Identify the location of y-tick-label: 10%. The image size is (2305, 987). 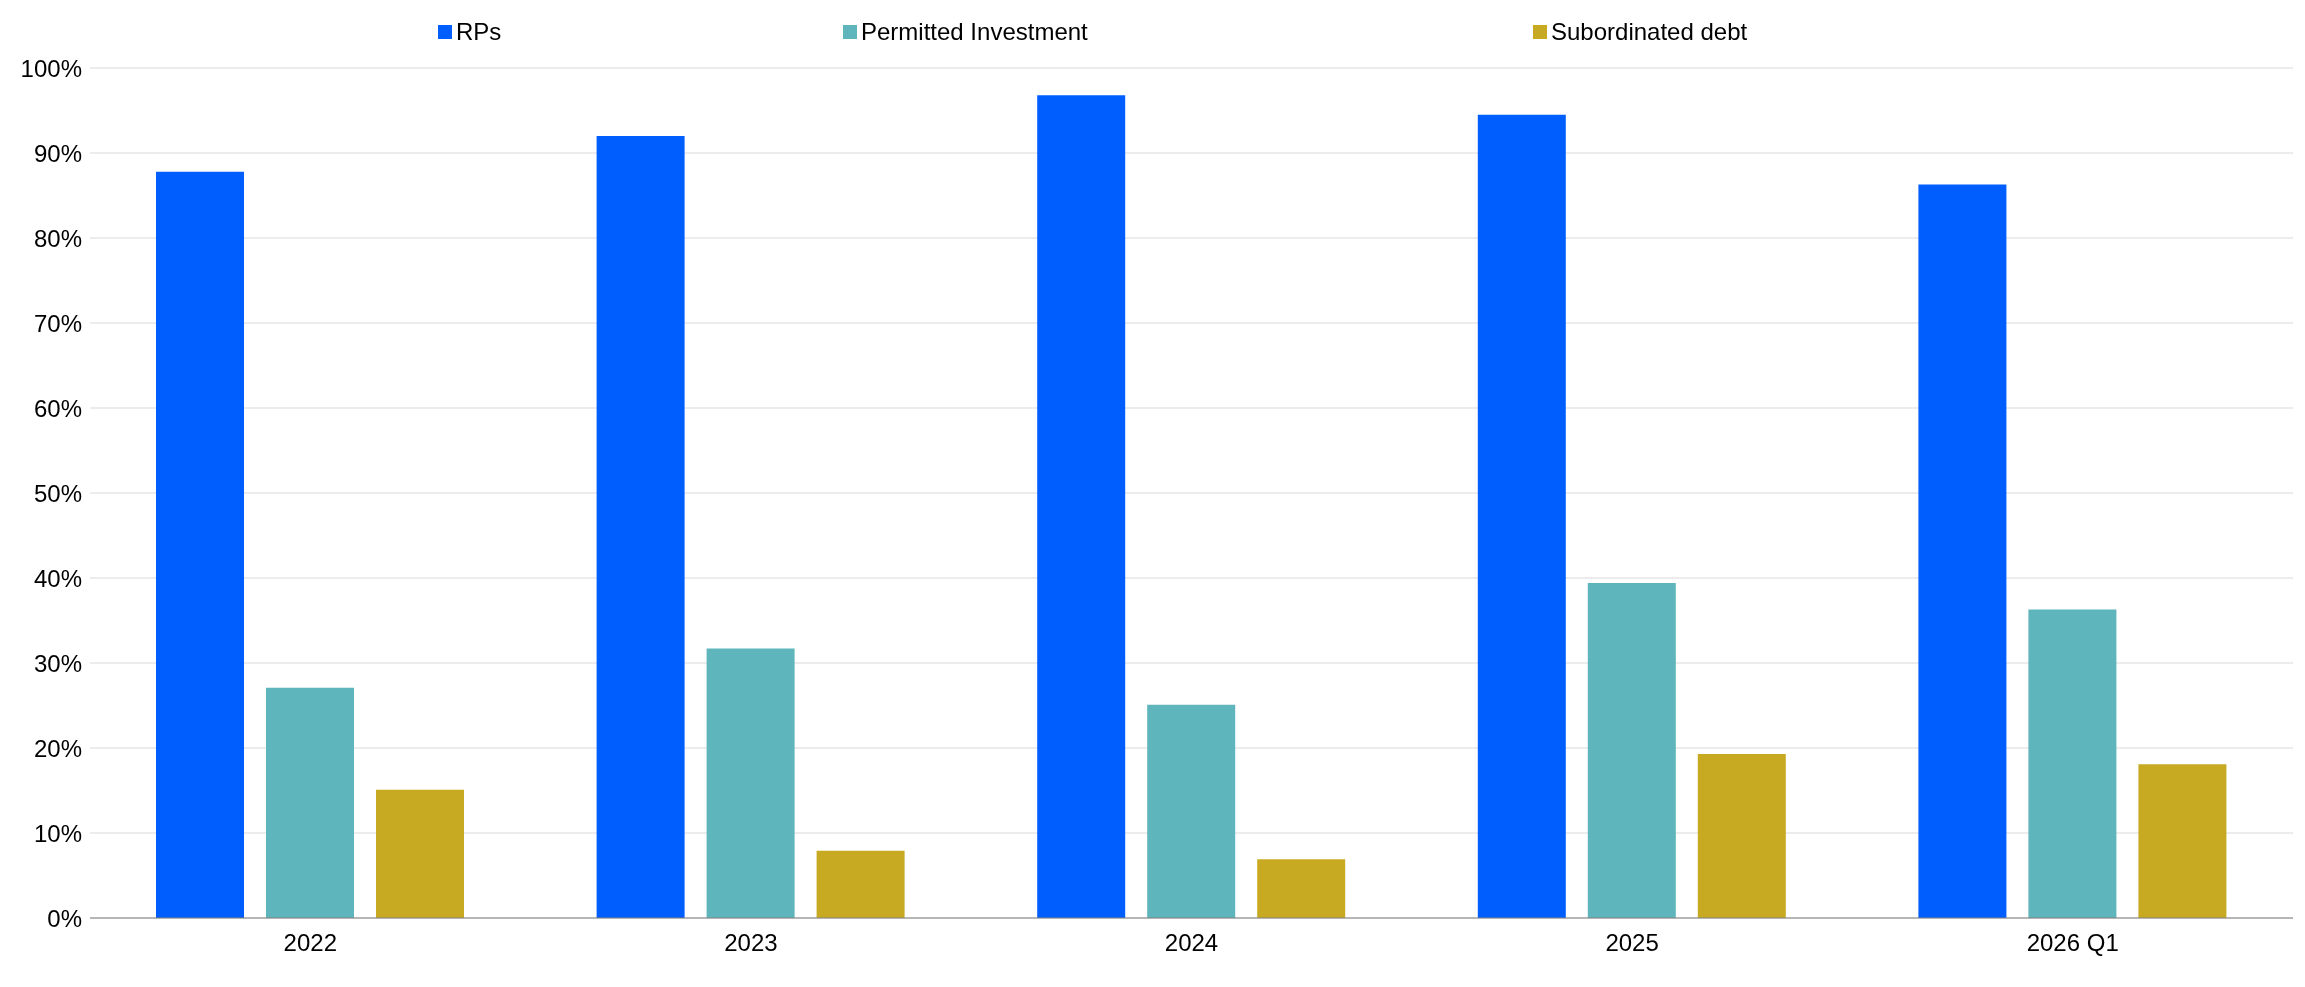
(57, 833).